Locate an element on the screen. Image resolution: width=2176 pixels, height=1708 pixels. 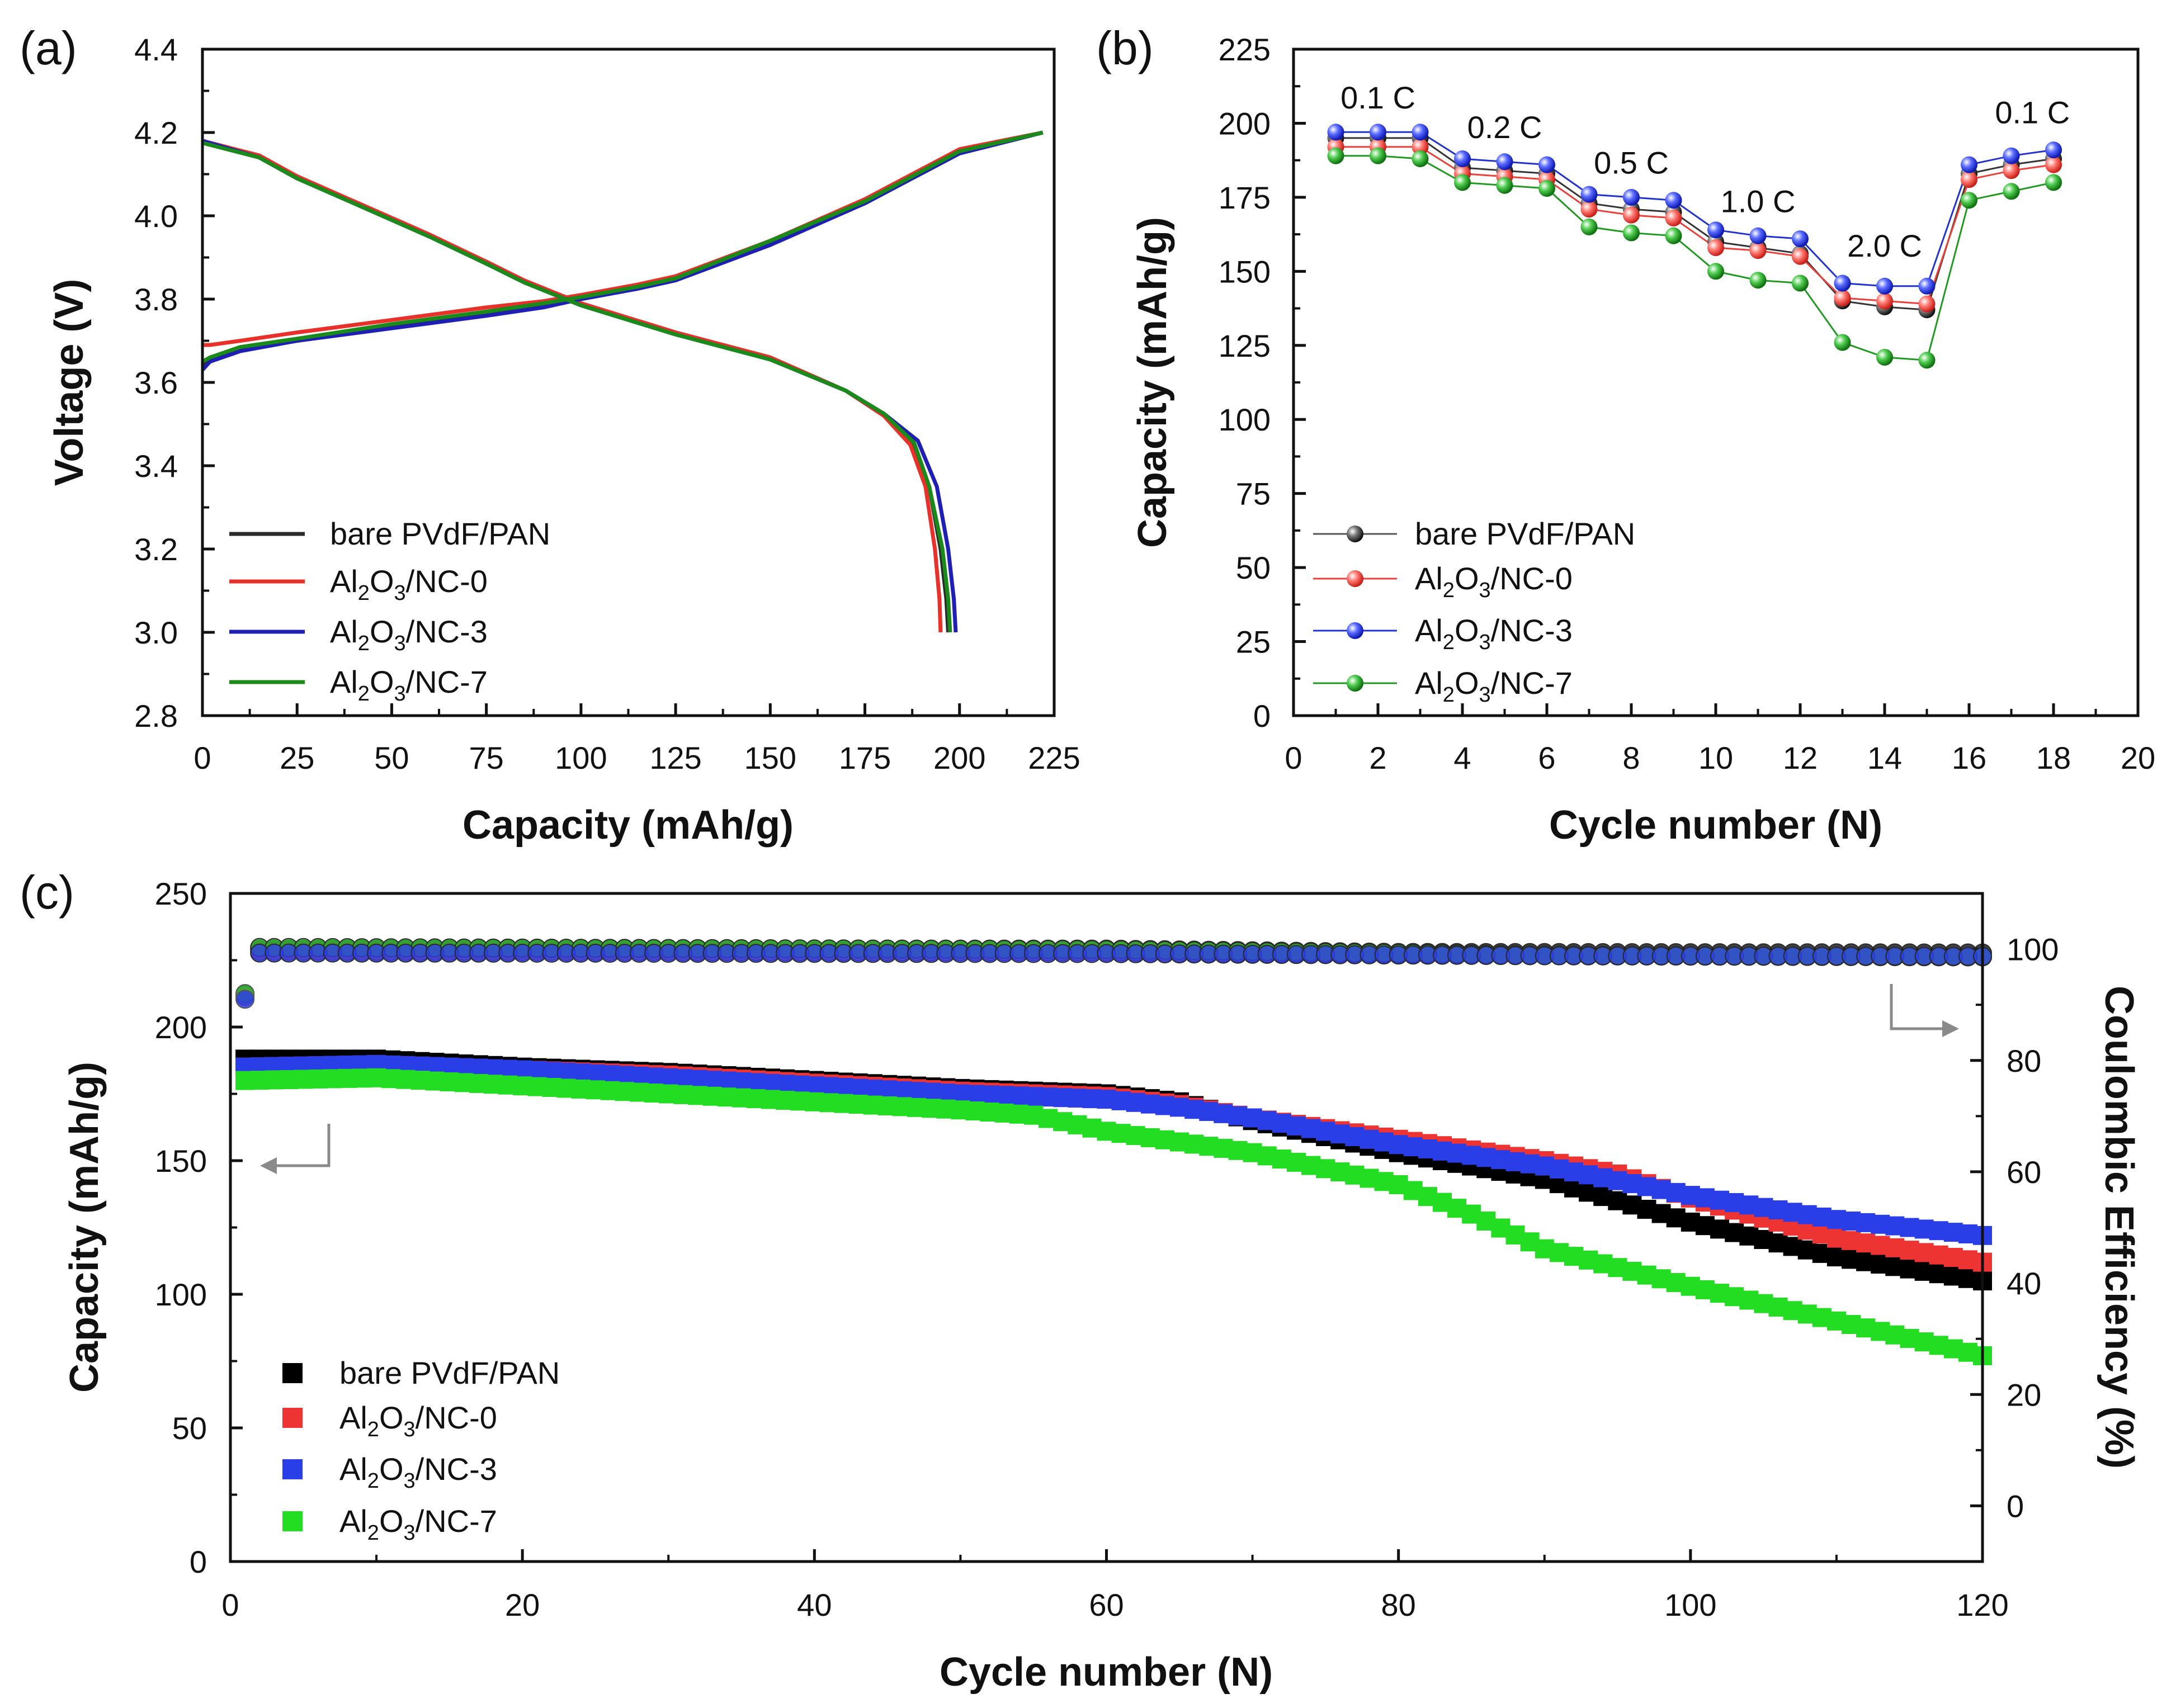
panel-c-right-ytick-label: 20 is located at coordinates (2024, 1394).